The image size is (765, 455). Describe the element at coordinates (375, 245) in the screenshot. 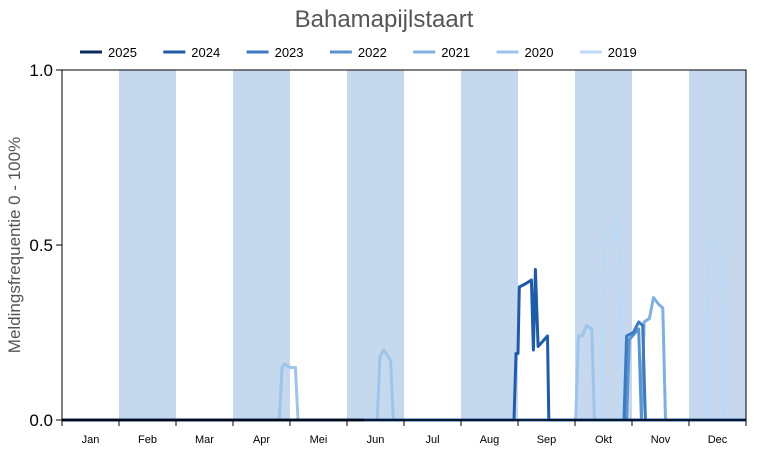

I see `month-band-jun` at that location.